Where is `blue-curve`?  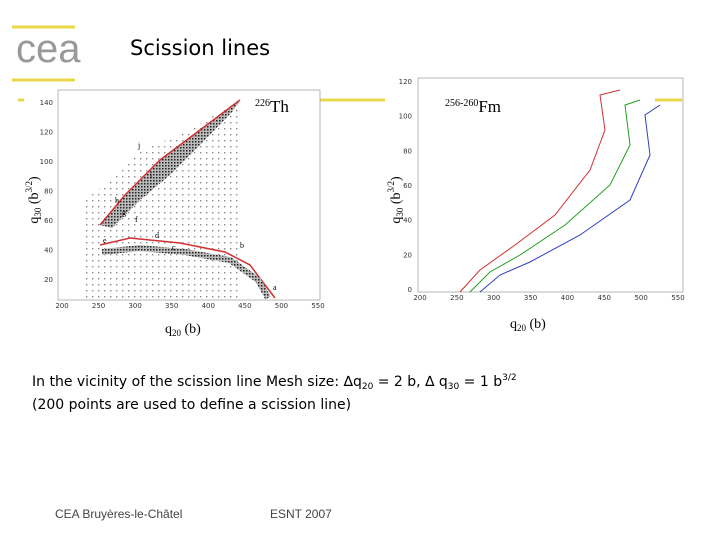 blue-curve is located at coordinates (570, 198).